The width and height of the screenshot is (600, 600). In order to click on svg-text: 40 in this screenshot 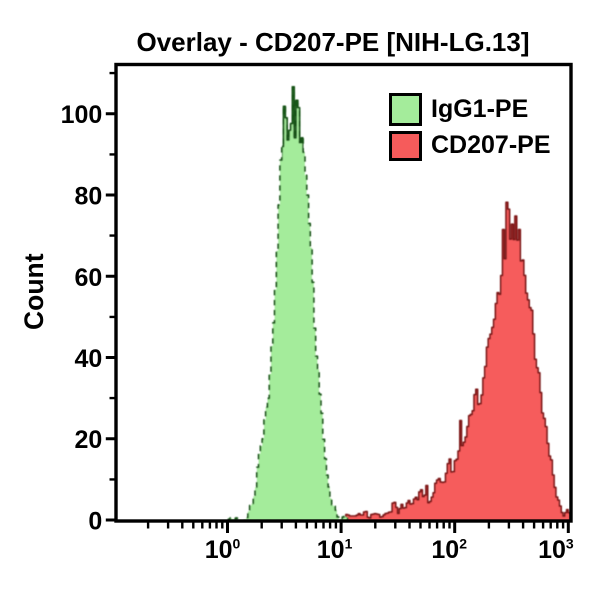, I will do `click(88, 359)`.